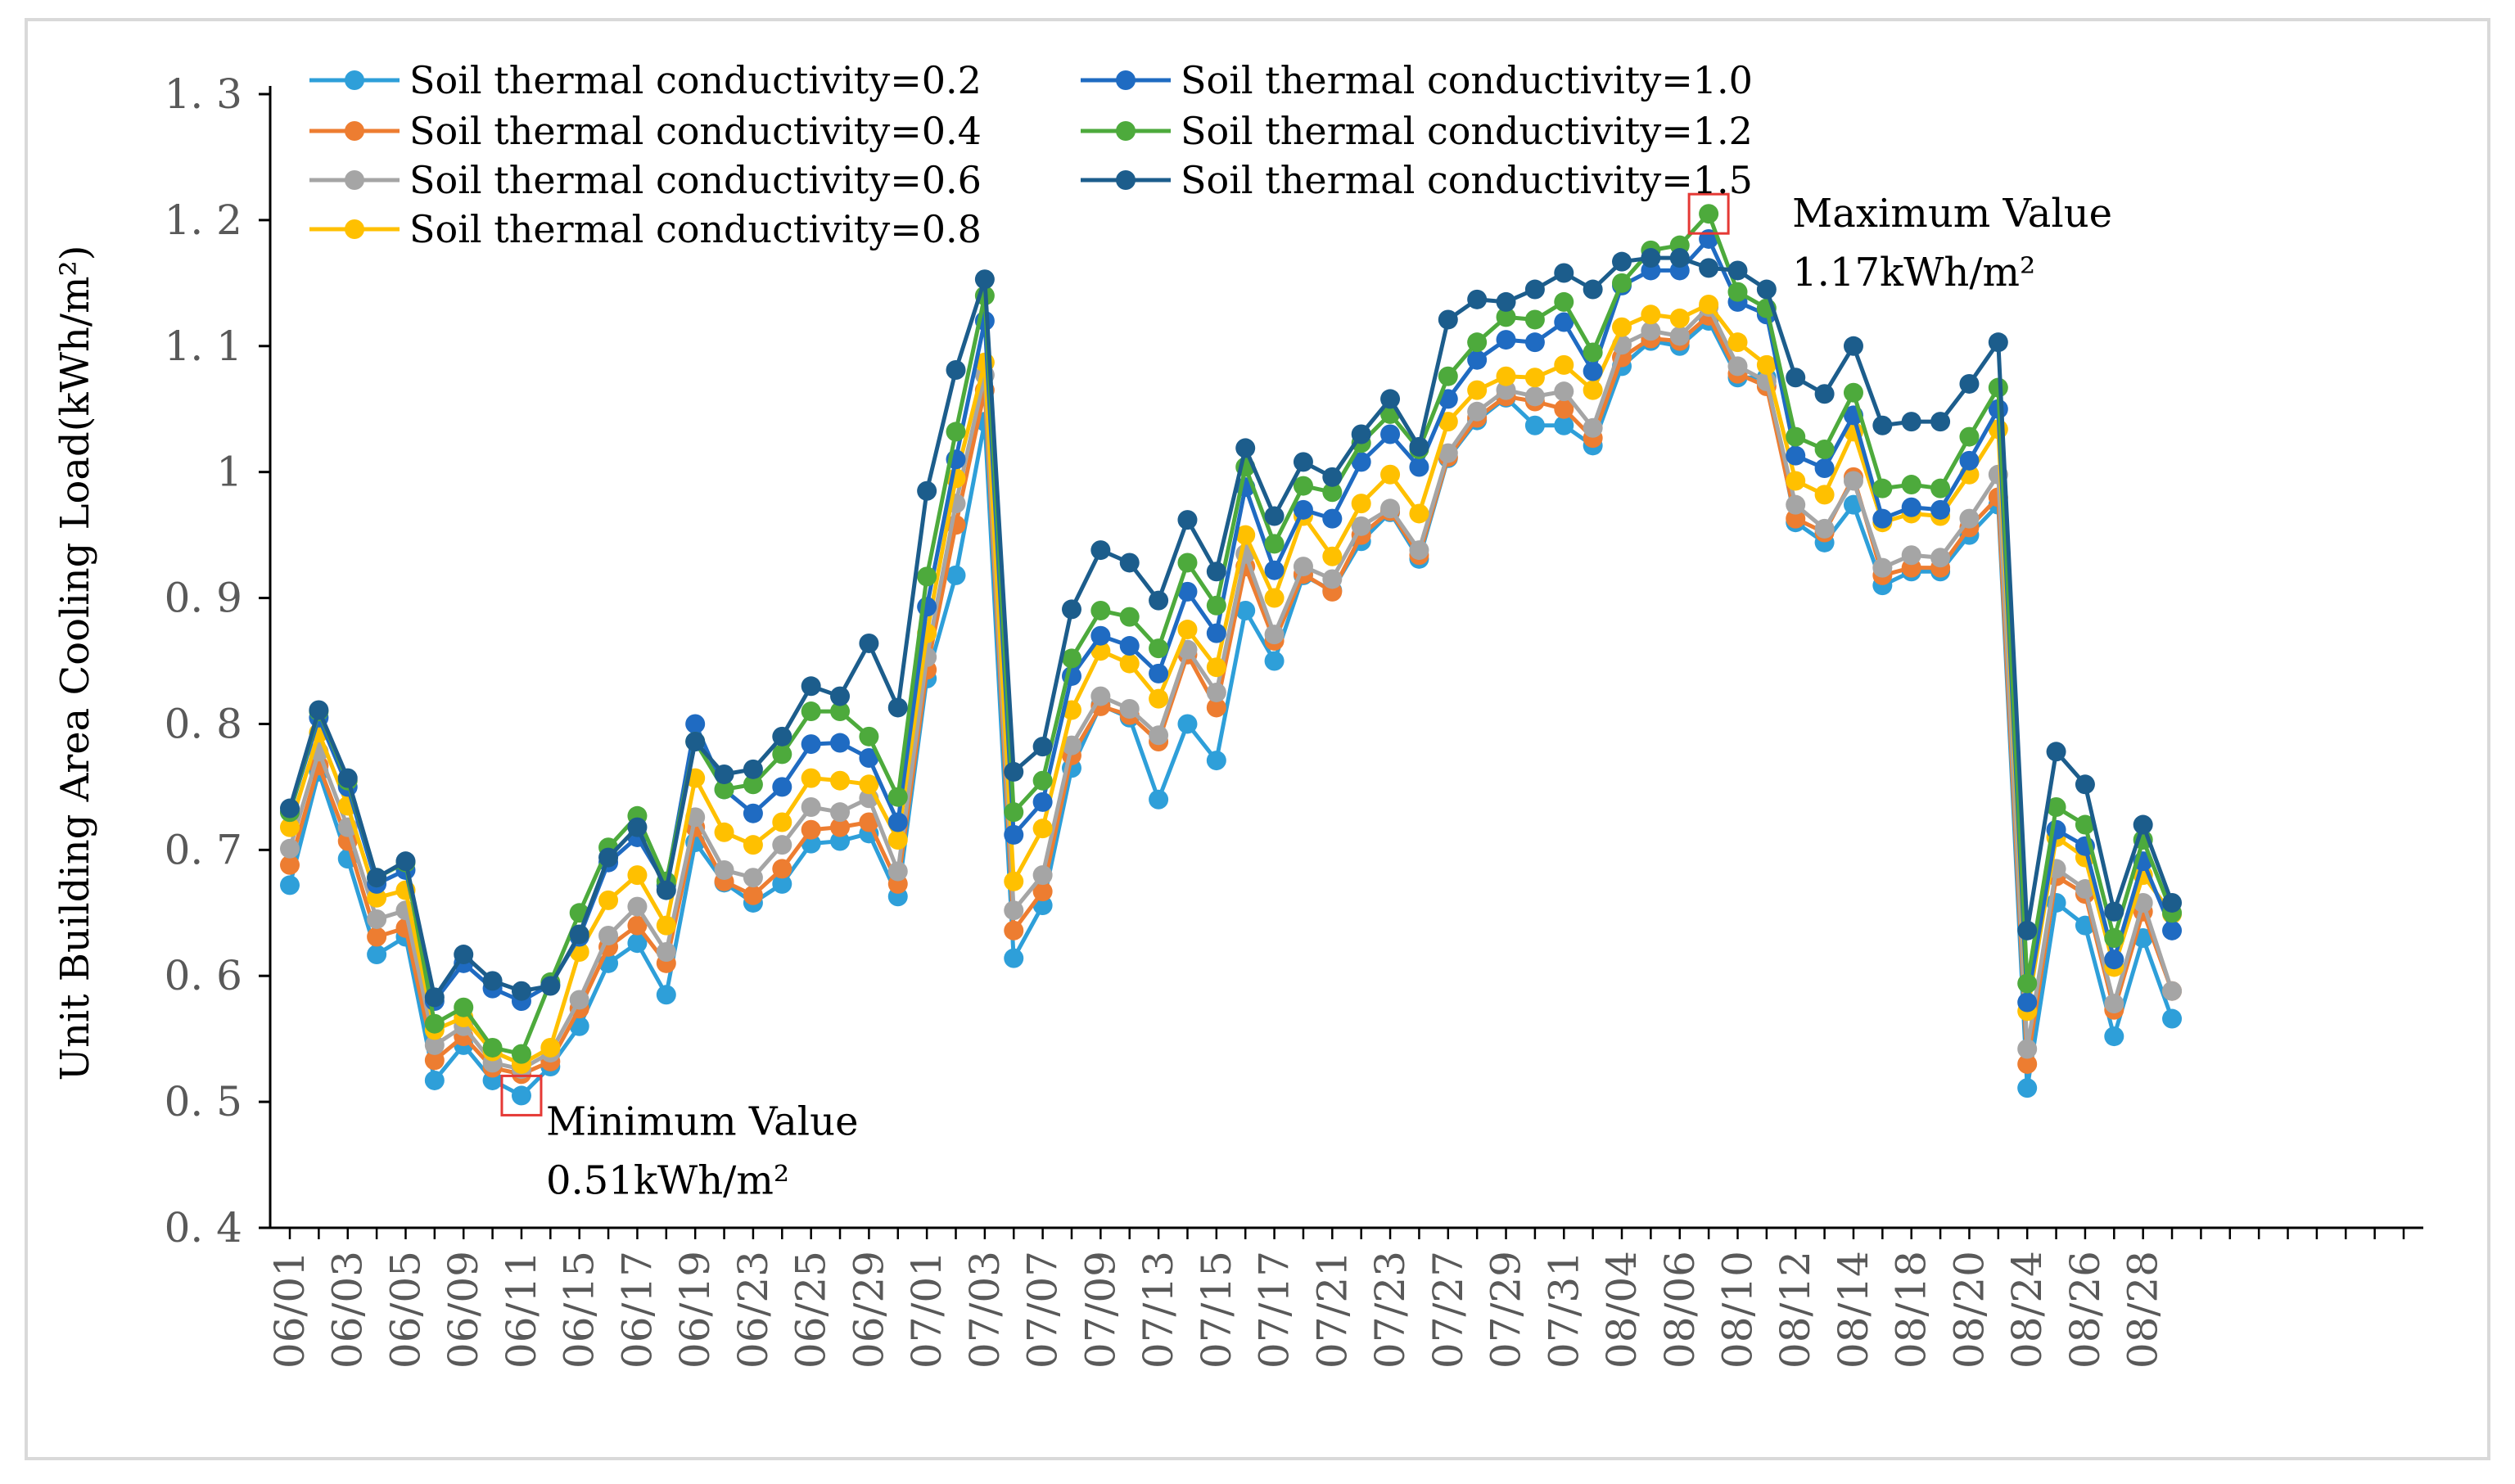 Image resolution: width=2515 pixels, height=1484 pixels. What do you see at coordinates (985, 1310) in the screenshot?
I see `x-tick-label: 07/03` at bounding box center [985, 1310].